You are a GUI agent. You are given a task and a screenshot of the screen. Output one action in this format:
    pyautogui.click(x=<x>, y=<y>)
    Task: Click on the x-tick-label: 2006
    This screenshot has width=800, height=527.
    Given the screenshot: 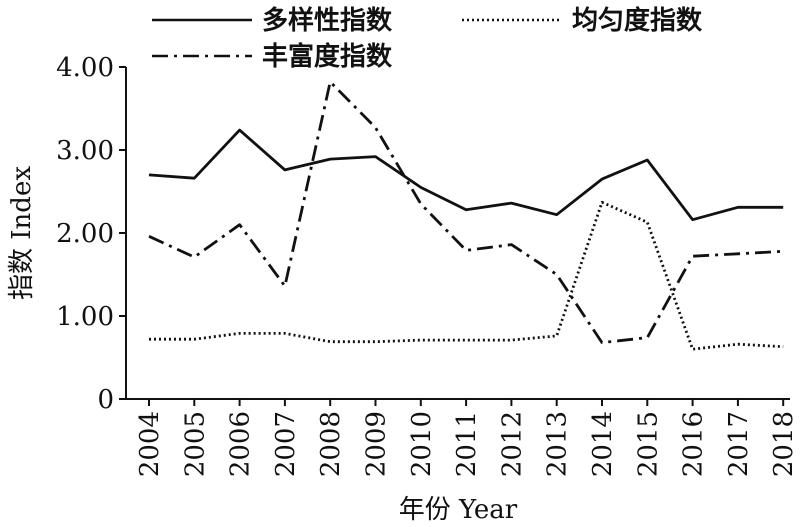 What is the action you would take?
    pyautogui.click(x=241, y=444)
    